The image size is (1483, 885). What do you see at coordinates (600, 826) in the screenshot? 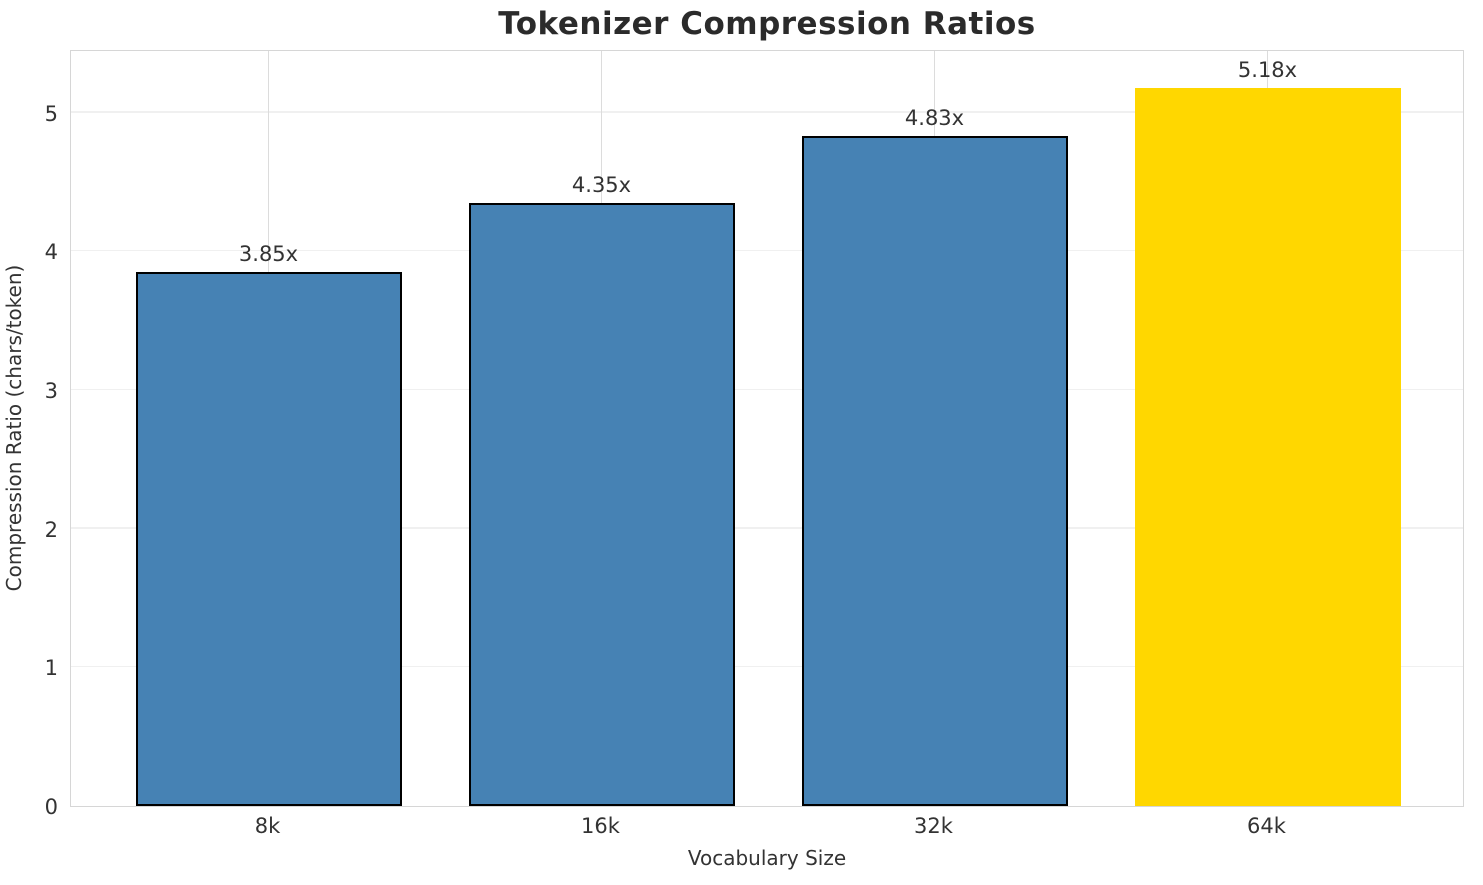
I see `x-tick-label: 16k` at bounding box center [600, 826].